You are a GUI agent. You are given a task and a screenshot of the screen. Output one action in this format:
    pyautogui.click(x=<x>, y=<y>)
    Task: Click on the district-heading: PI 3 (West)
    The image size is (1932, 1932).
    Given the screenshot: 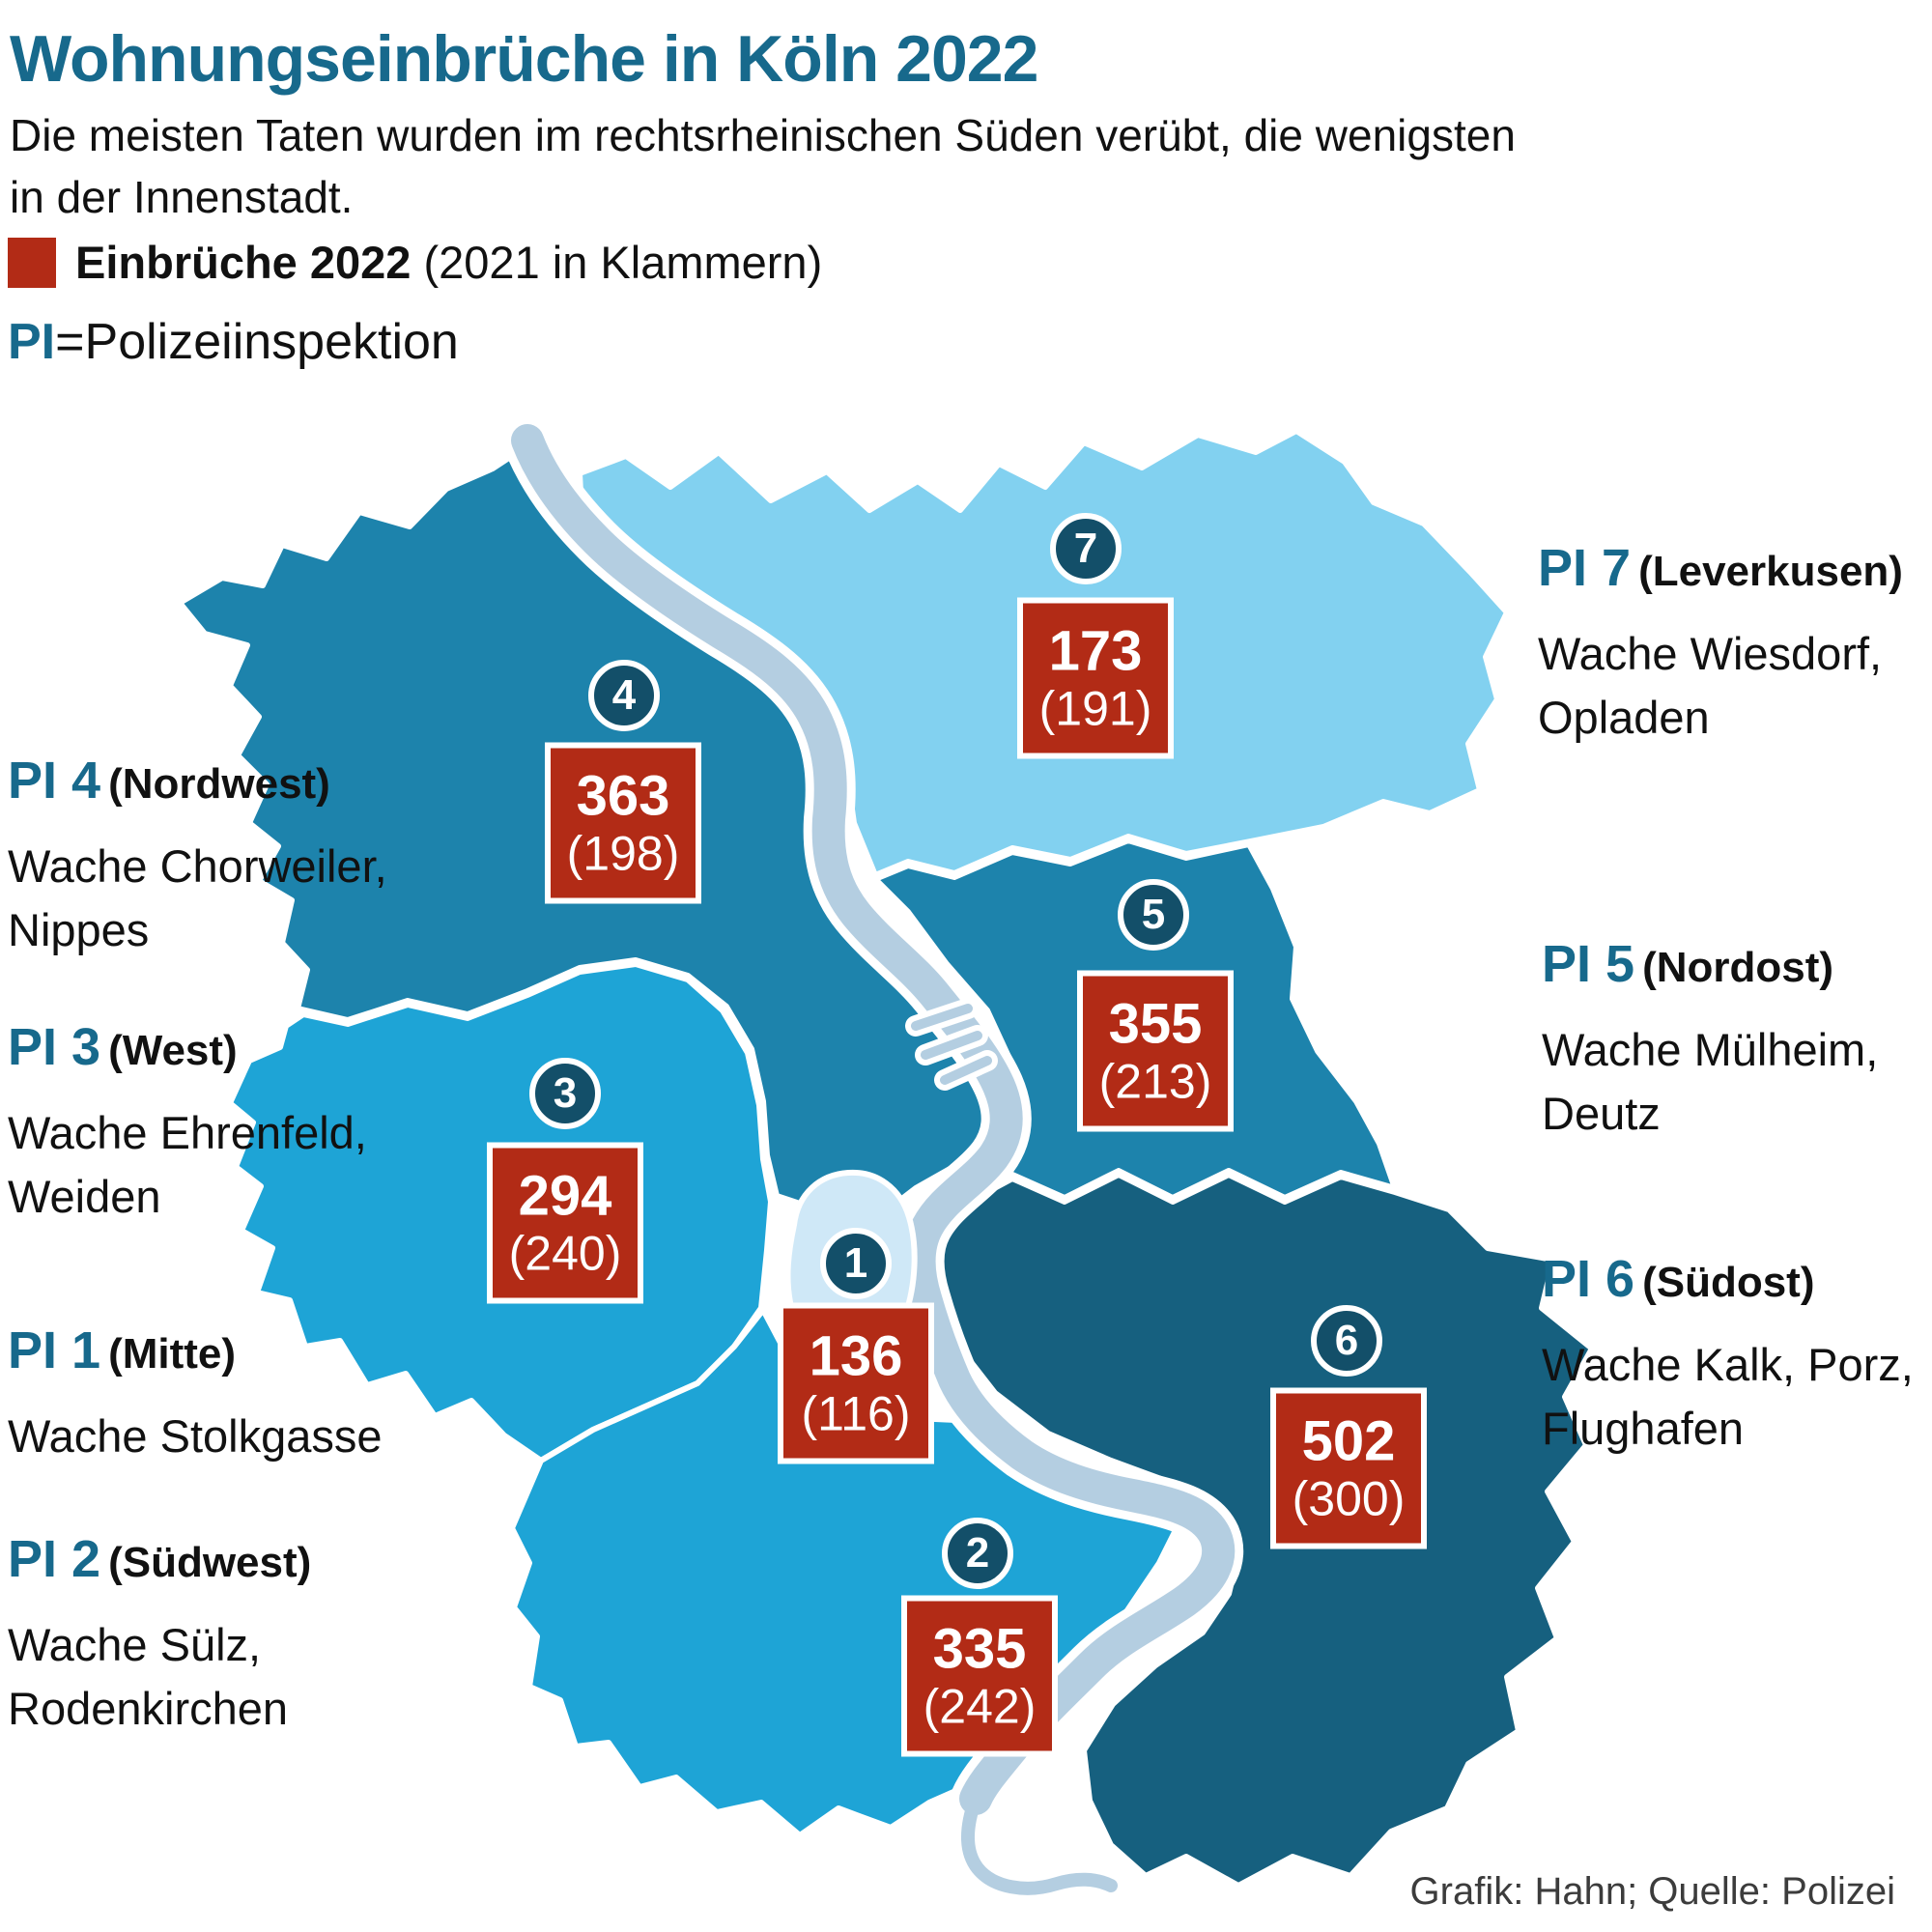 What is the action you would take?
    pyautogui.click(x=187, y=1054)
    